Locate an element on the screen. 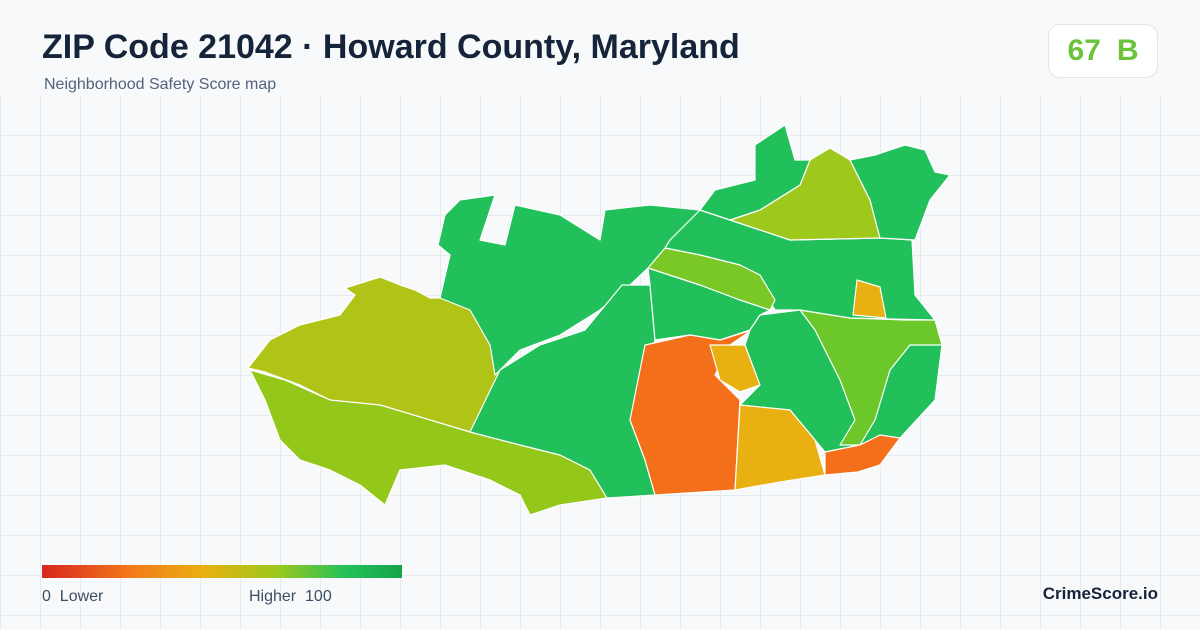 The image size is (1200, 630). legend-max: 100 is located at coordinates (318, 596).